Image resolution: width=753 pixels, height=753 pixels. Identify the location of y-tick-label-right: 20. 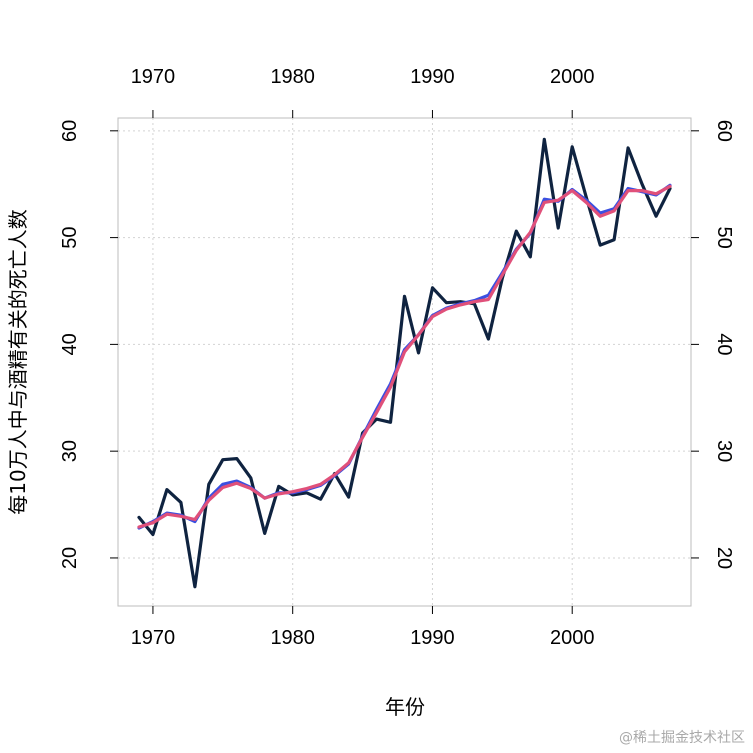
(724, 558).